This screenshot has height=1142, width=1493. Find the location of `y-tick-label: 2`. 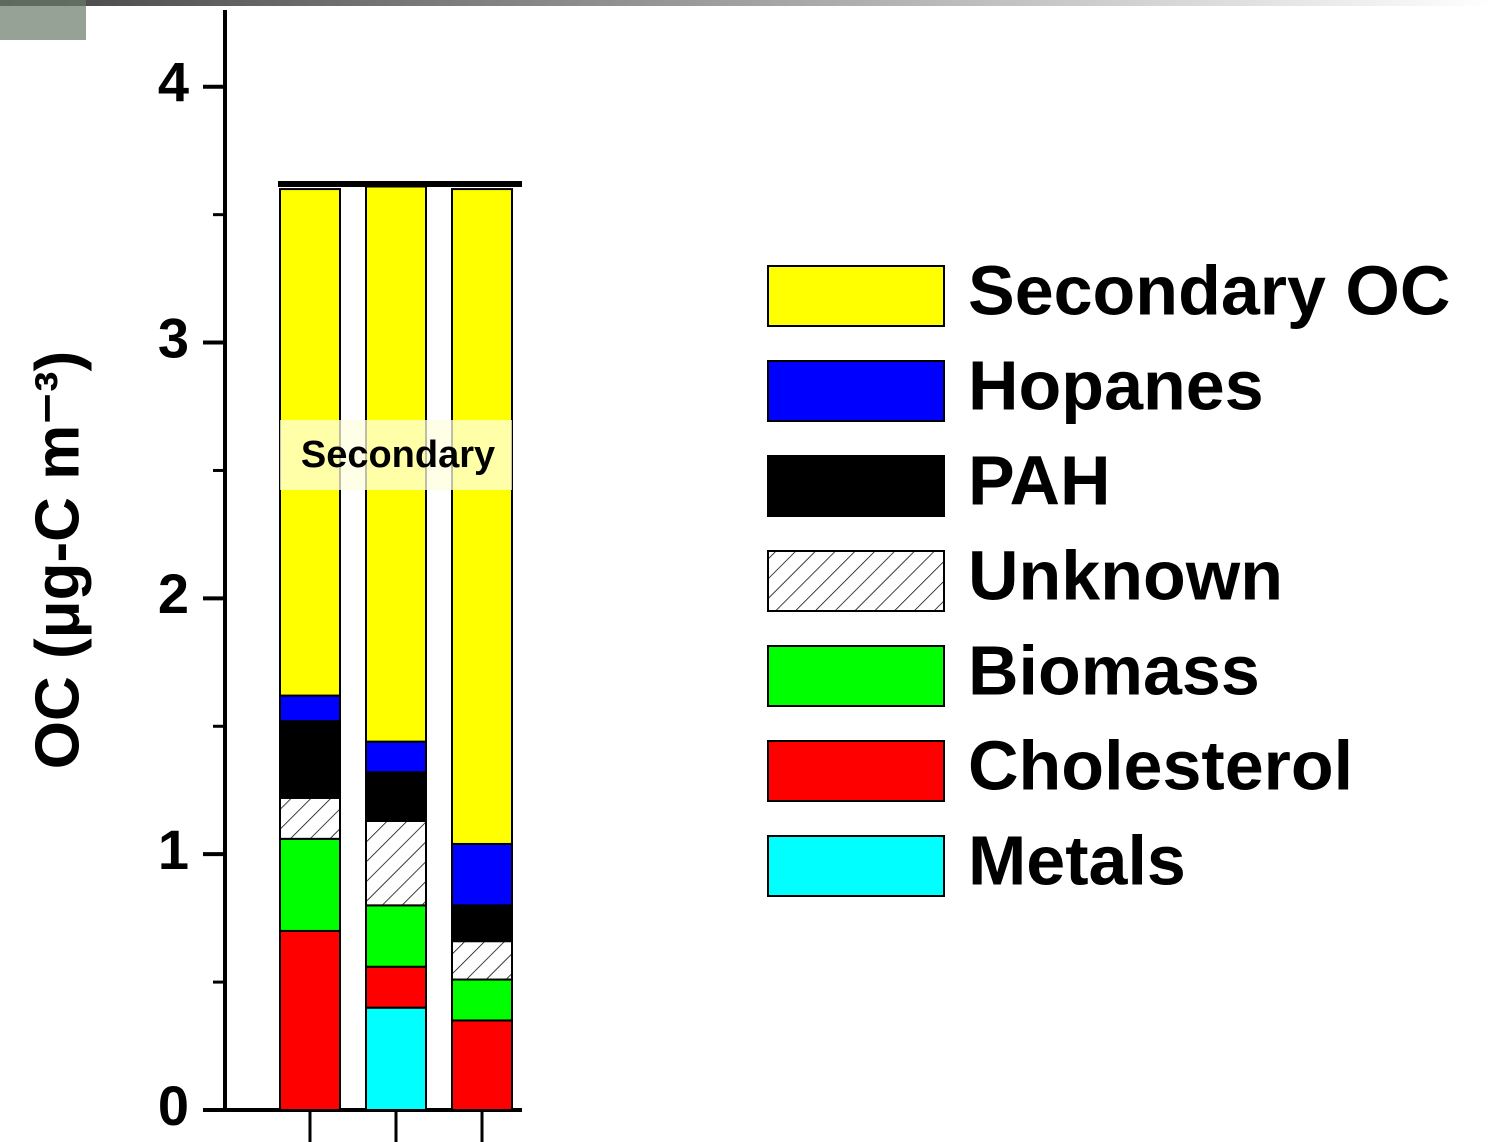

y-tick-label: 2 is located at coordinates (173, 593).